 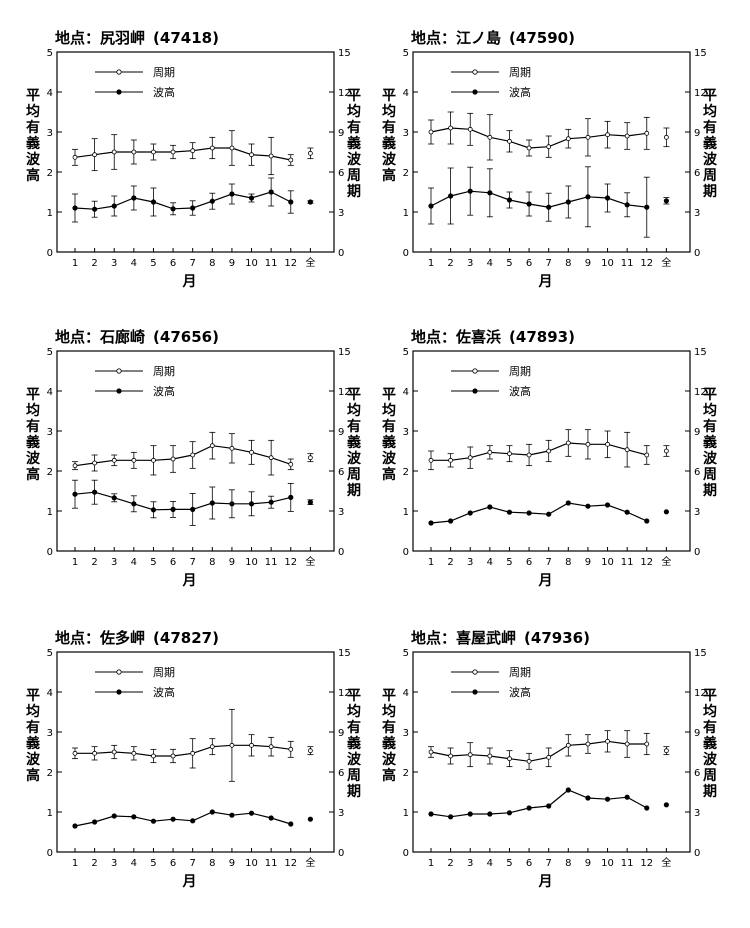 I want to click on y-axis-label-left: 平均有義波高平均有義波高, so click(x=33, y=136).